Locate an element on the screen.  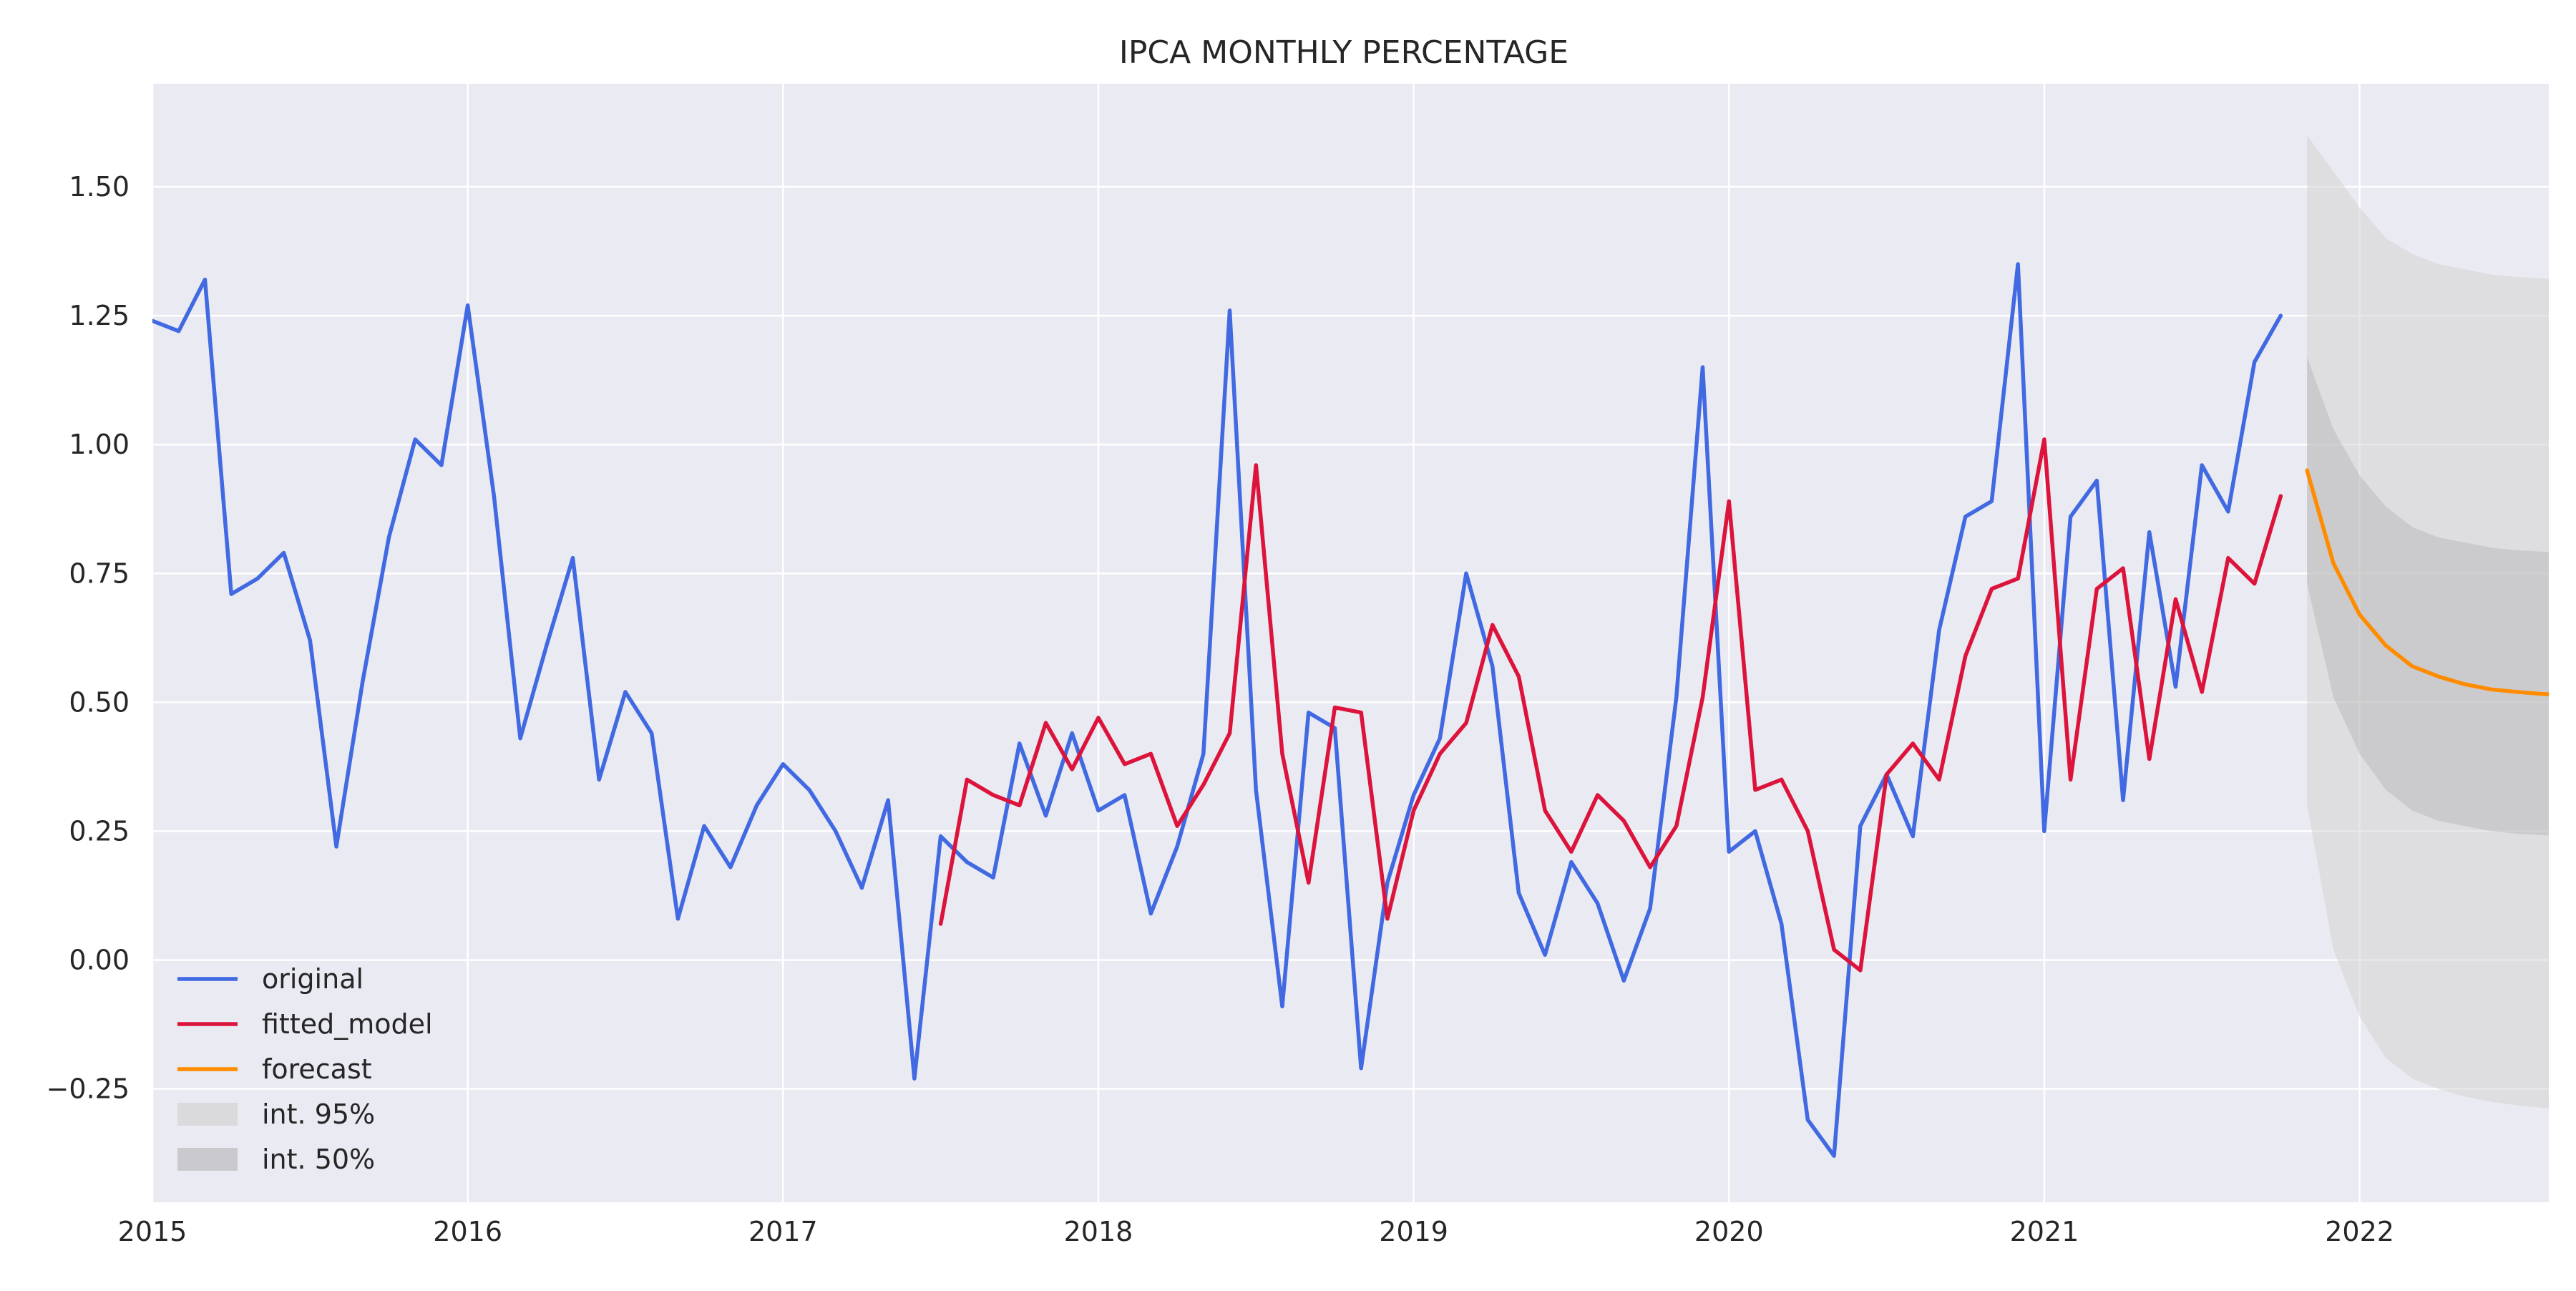
x-tick-label: 2020 is located at coordinates (1729, 1231).